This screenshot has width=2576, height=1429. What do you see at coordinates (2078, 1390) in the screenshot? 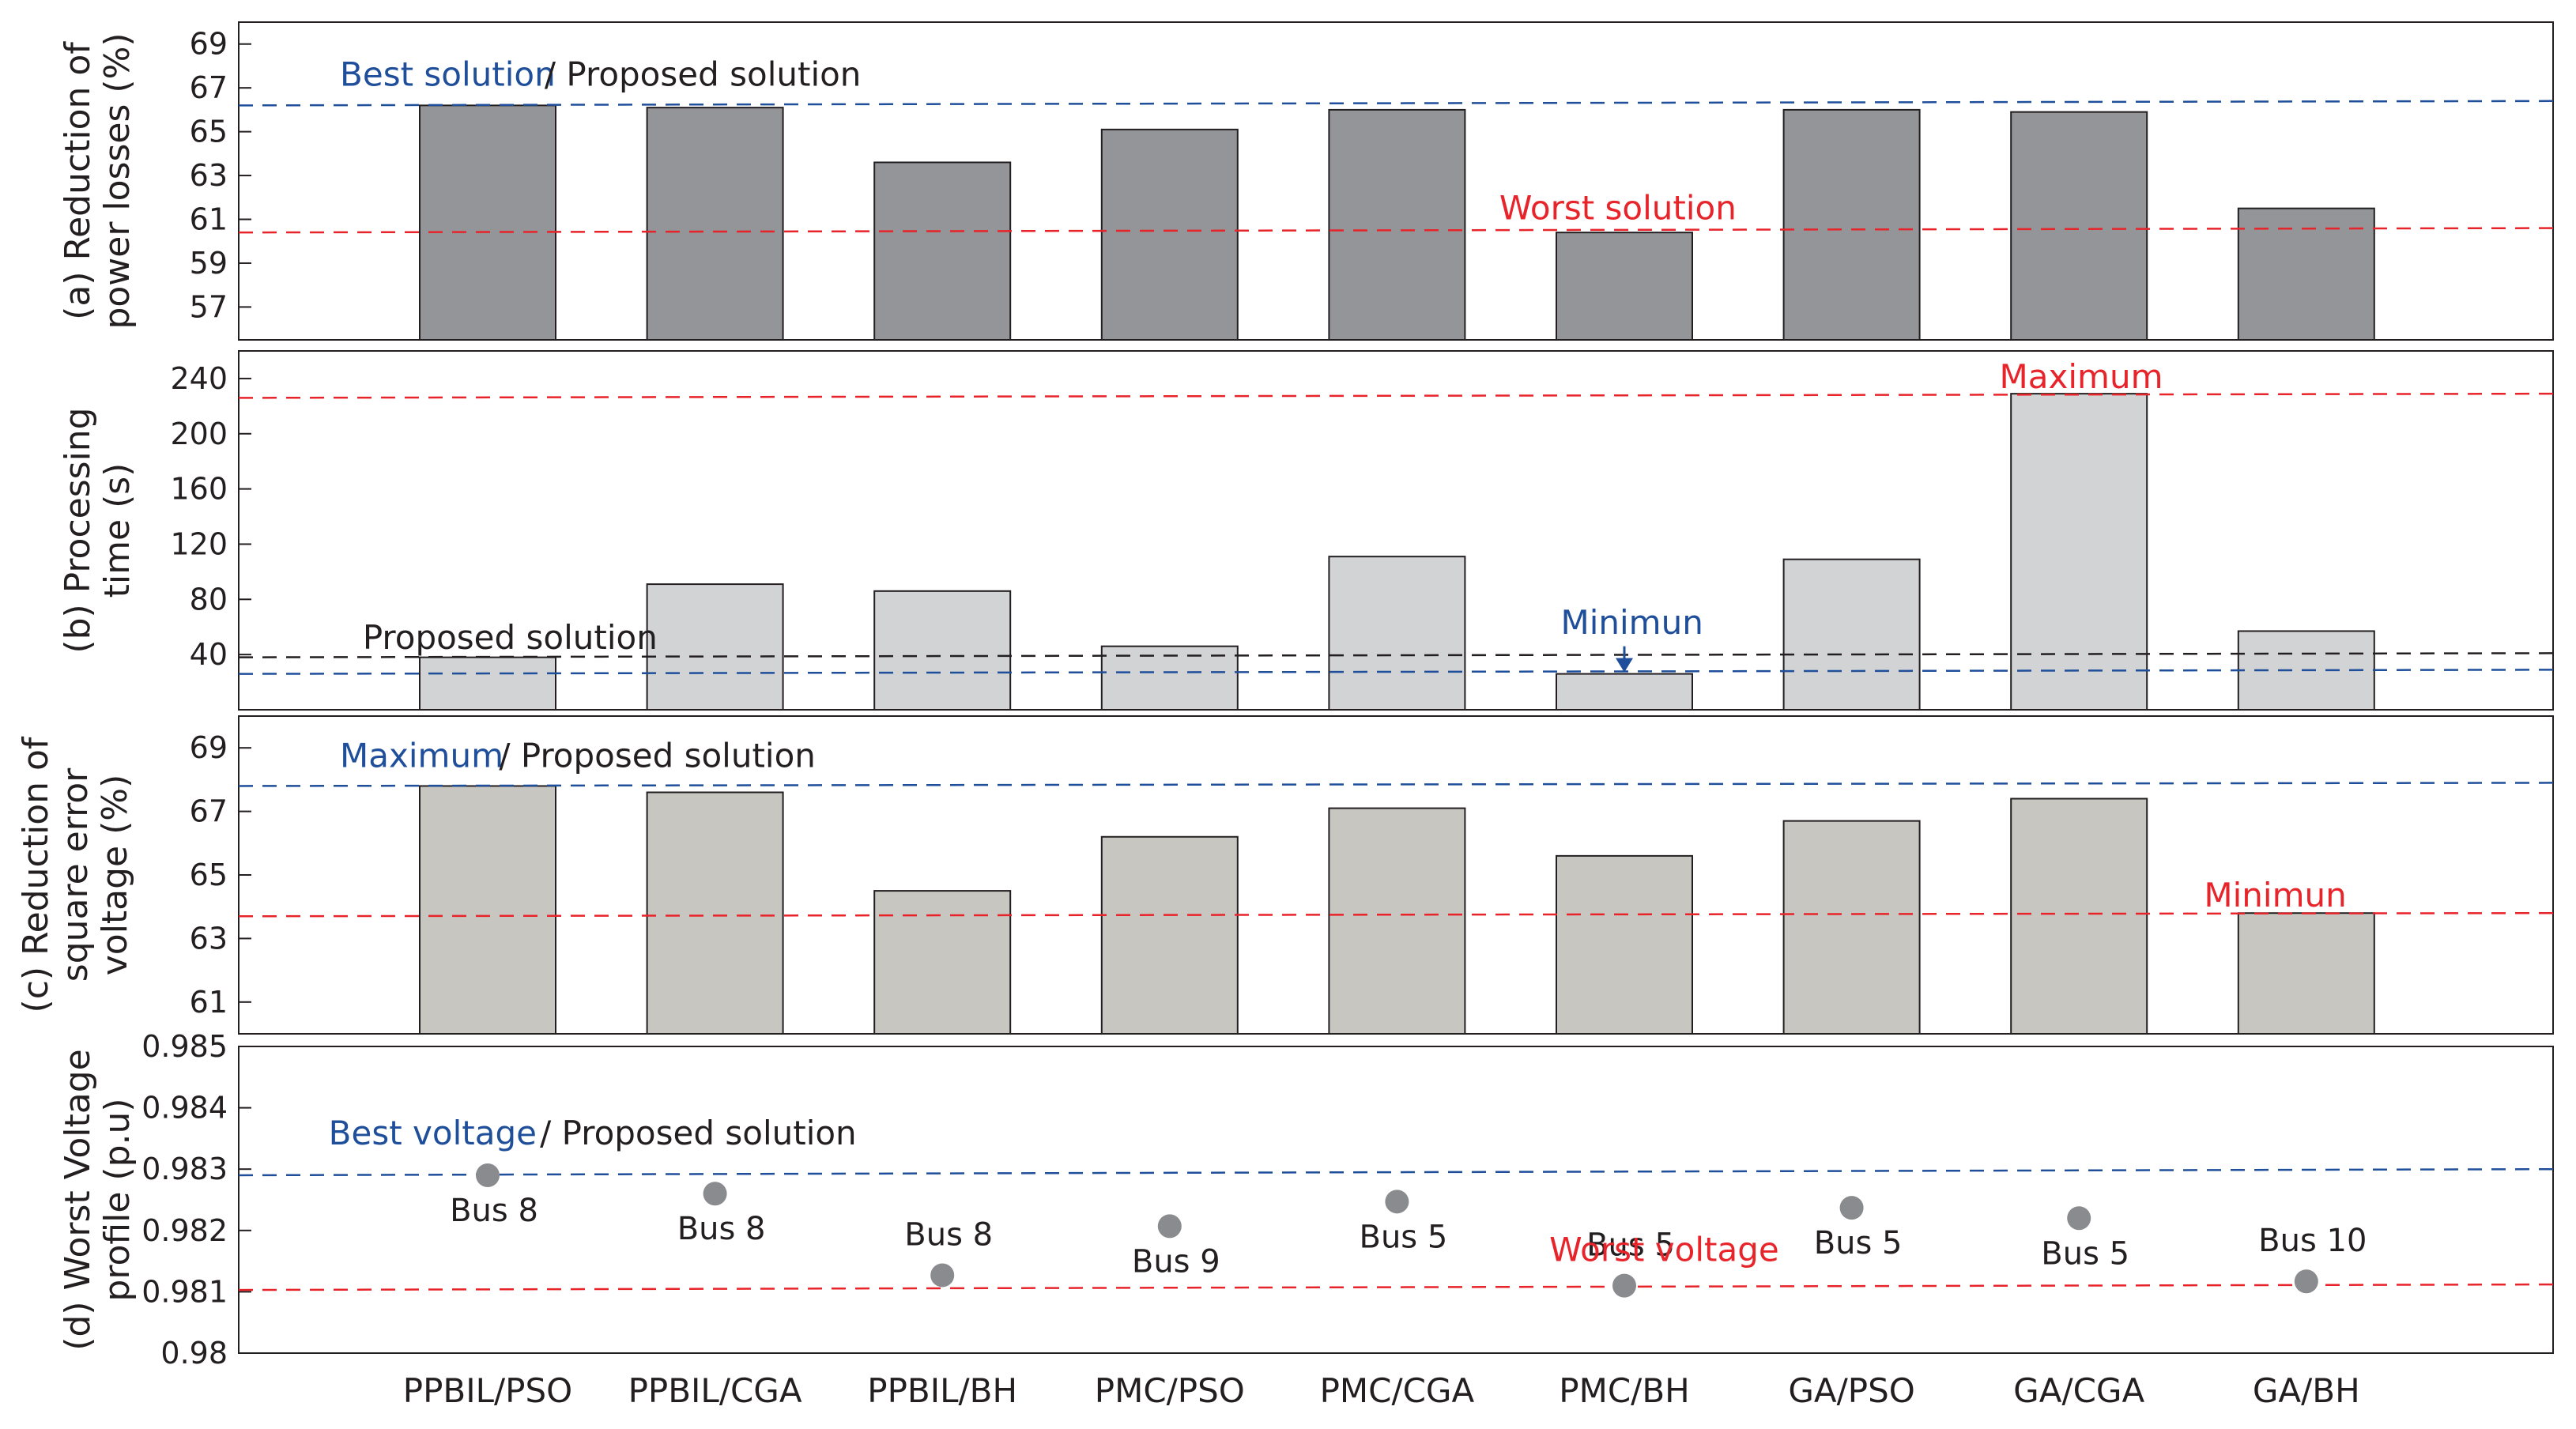
I see `x-tick-label: GA/CGA` at bounding box center [2078, 1390].